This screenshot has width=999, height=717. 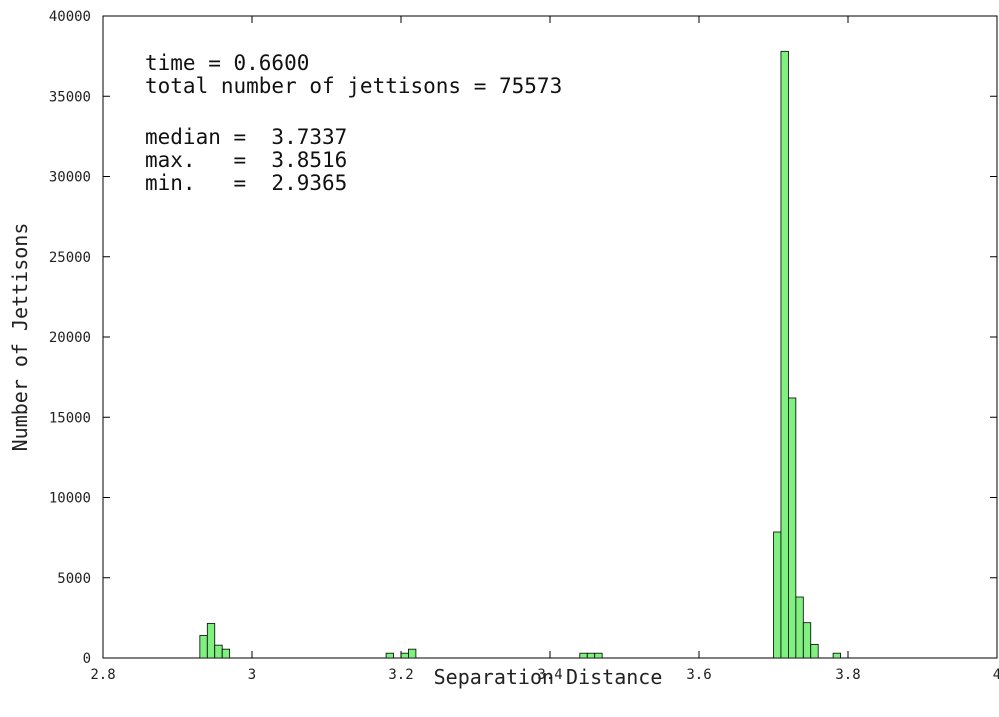 I want to click on x-tick-label-1: 3, so click(x=252, y=675).